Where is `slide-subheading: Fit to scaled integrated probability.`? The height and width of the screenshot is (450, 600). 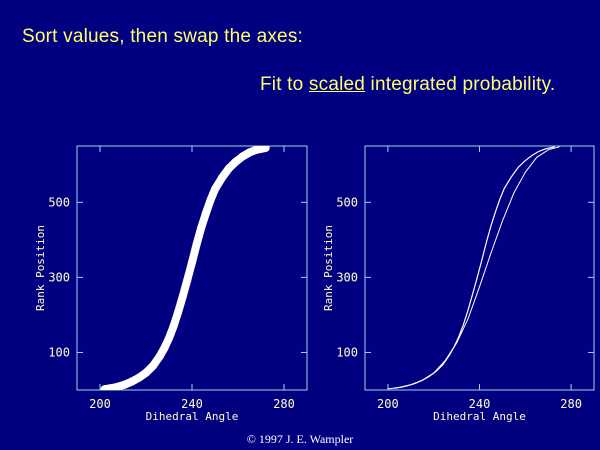 slide-subheading: Fit to scaled integrated probability. is located at coordinates (407, 85).